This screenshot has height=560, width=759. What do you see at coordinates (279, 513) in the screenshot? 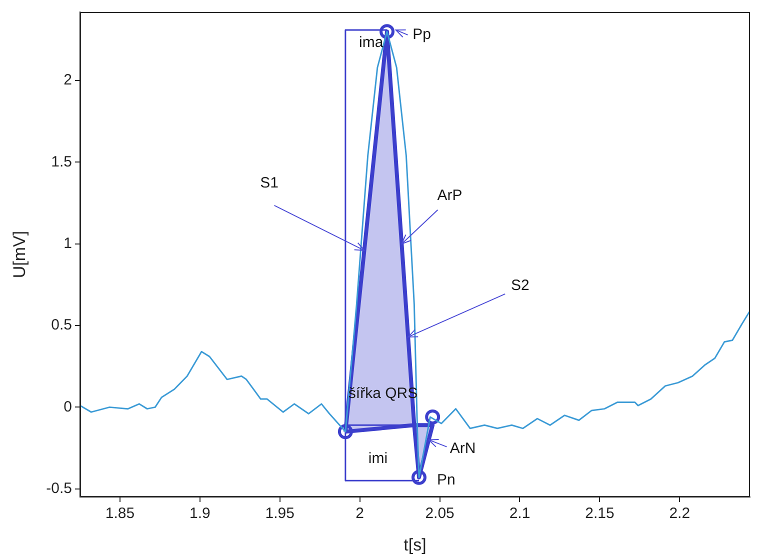
I see `x-tick-label: 1.95` at bounding box center [279, 513].